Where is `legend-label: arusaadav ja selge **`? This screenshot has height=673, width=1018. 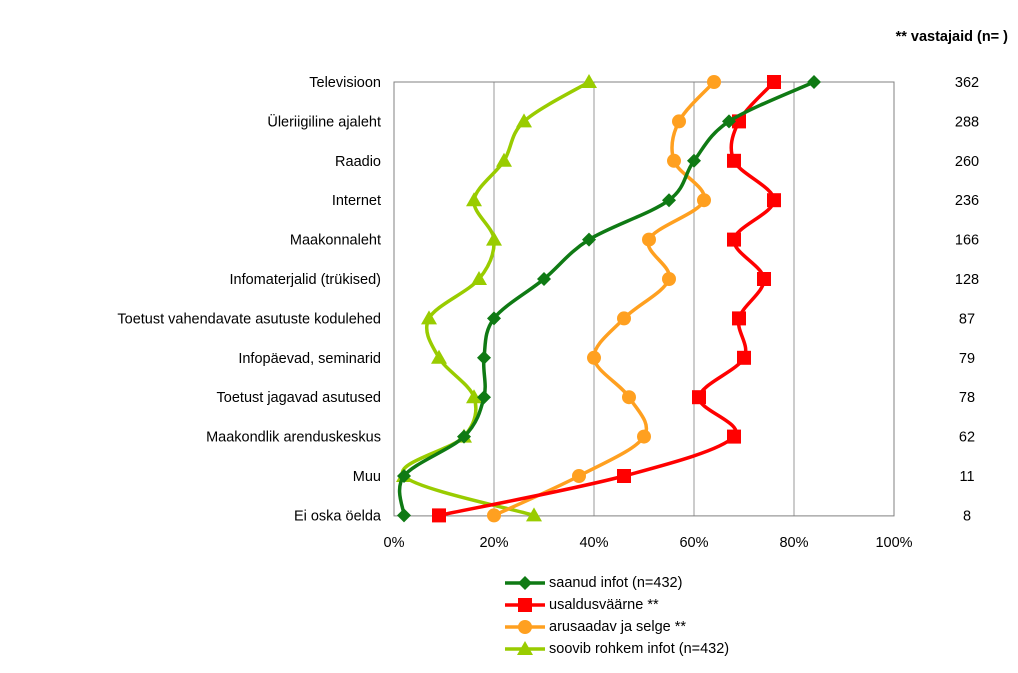 legend-label: arusaadav ja selge ** is located at coordinates (618, 627).